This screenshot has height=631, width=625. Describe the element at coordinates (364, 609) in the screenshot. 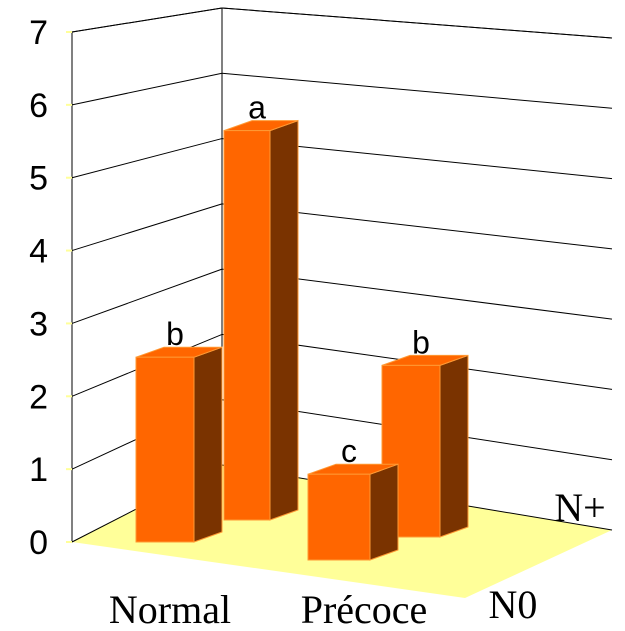

I see `x-category-label: Précoce` at that location.